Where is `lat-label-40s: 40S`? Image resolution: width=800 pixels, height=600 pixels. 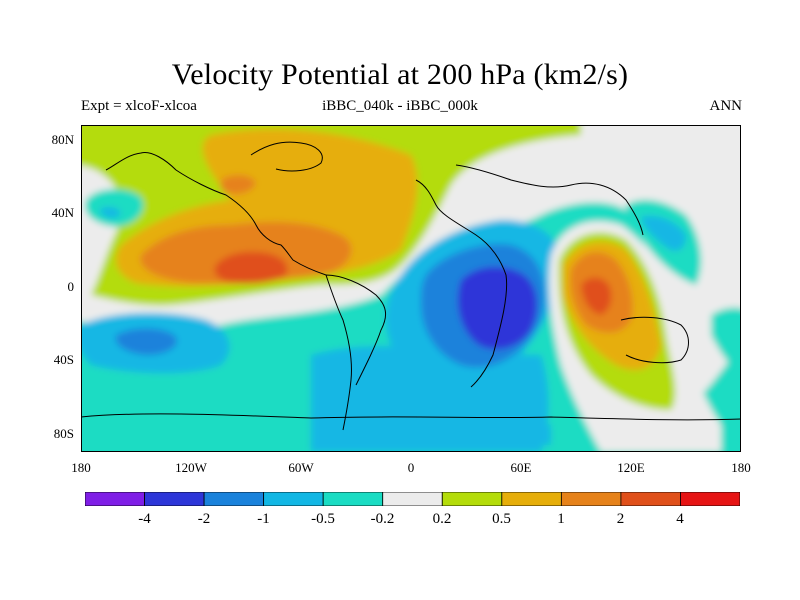 lat-label-40s: 40S is located at coordinates (63, 359).